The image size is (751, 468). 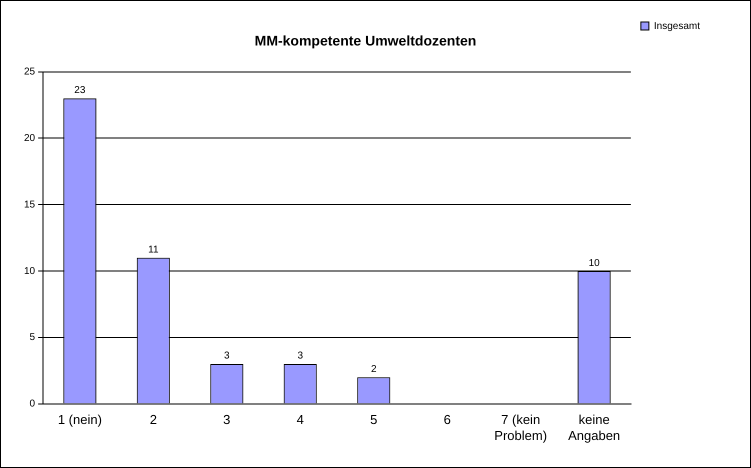 What do you see at coordinates (374, 420) in the screenshot?
I see `x-tick-label: 5` at bounding box center [374, 420].